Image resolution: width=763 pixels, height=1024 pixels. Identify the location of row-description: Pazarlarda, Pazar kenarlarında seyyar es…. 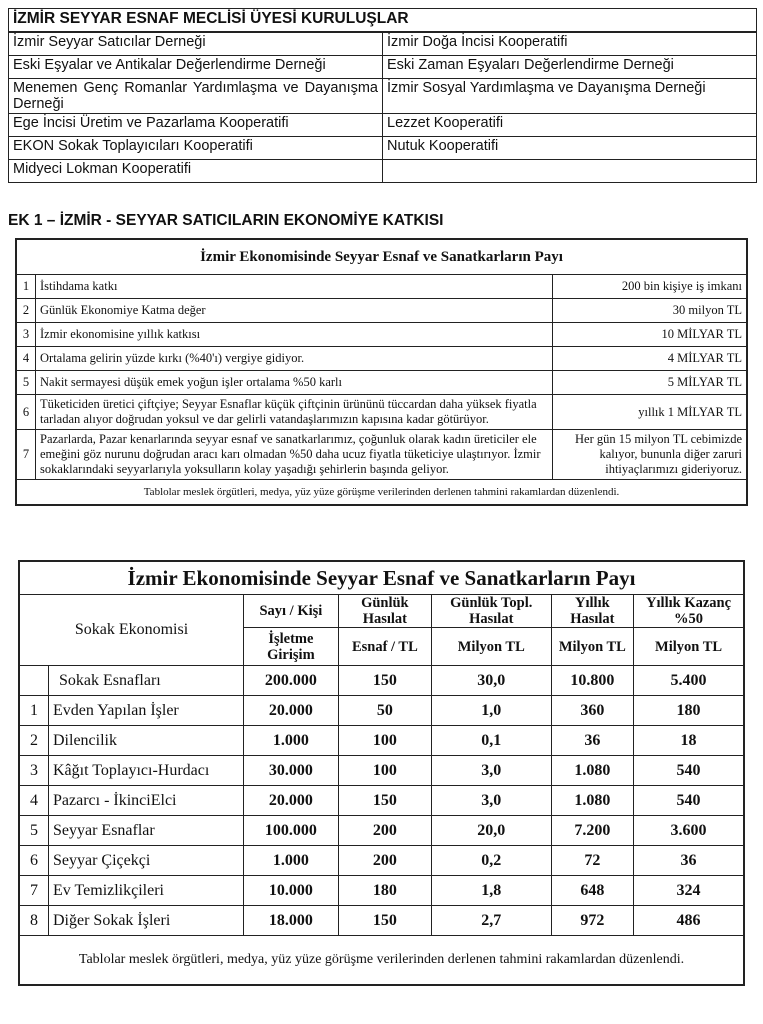
(294, 454).